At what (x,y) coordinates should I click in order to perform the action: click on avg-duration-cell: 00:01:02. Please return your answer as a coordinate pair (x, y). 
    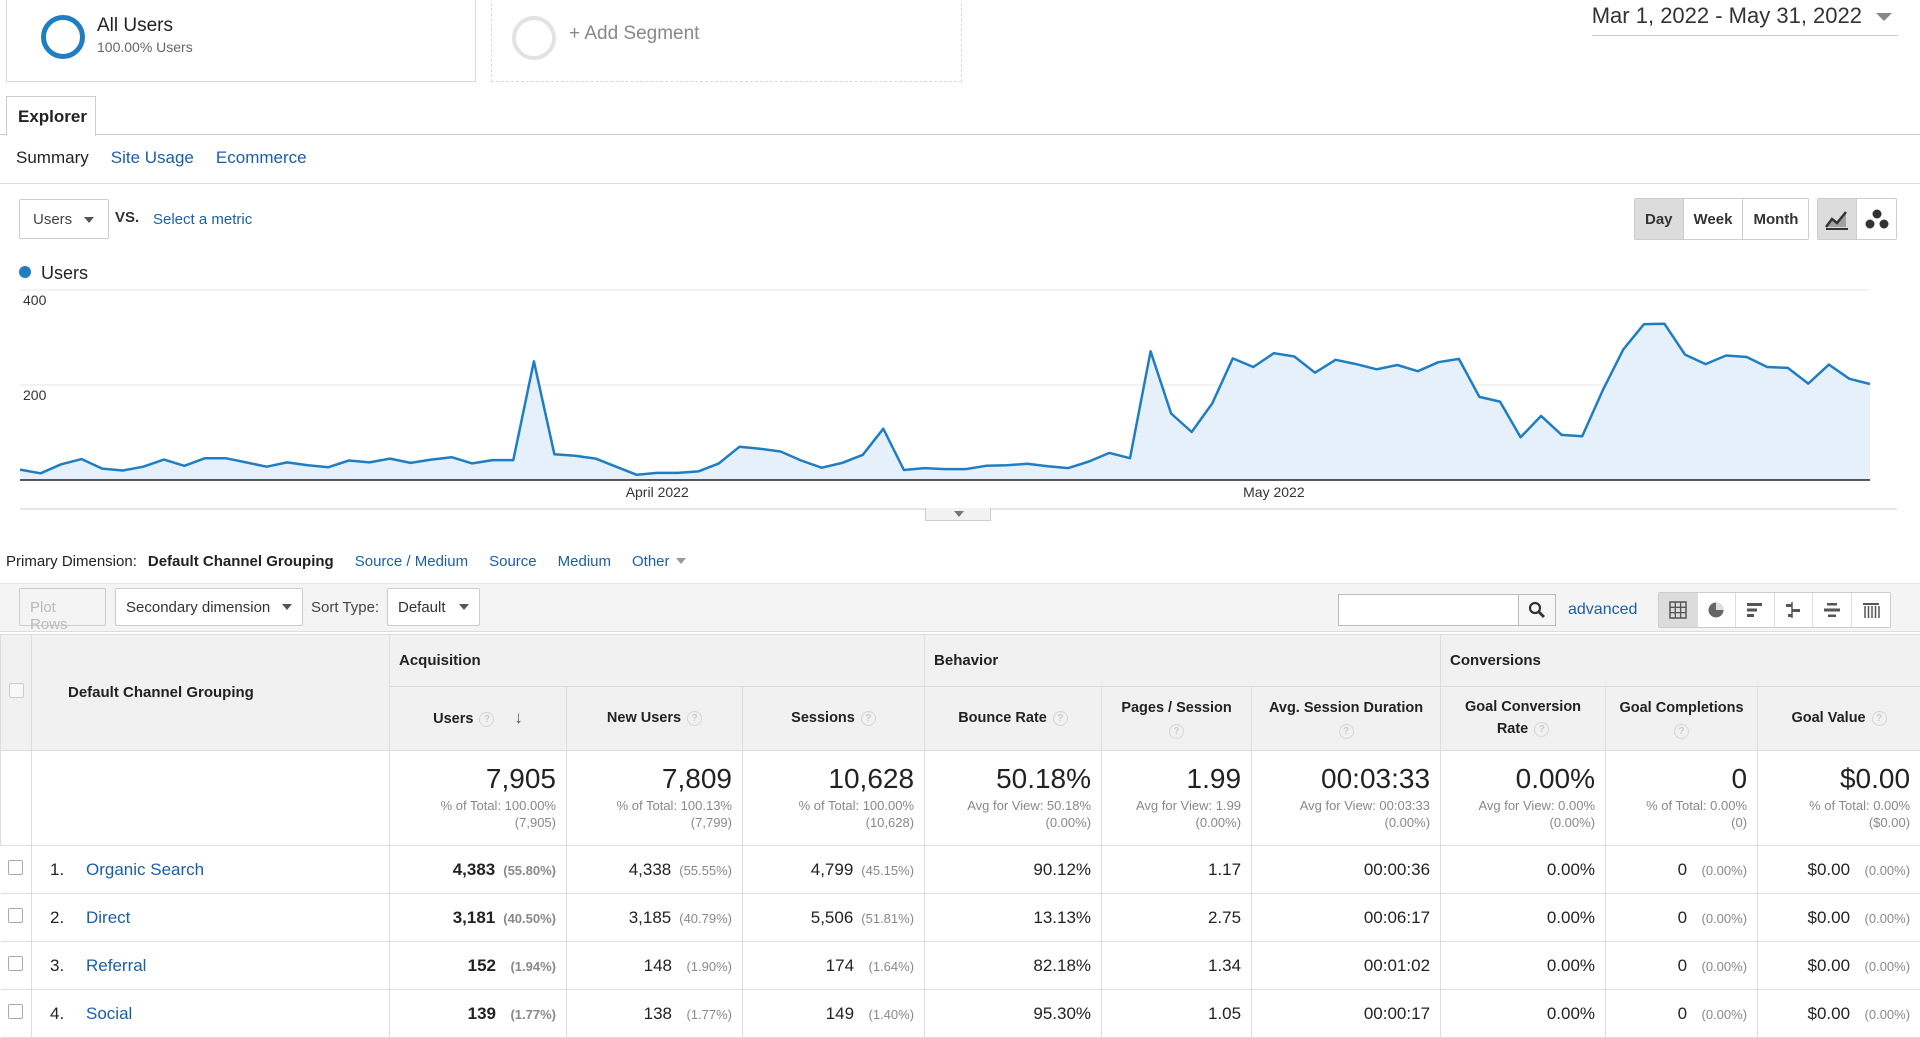
    Looking at the image, I should click on (1346, 965).